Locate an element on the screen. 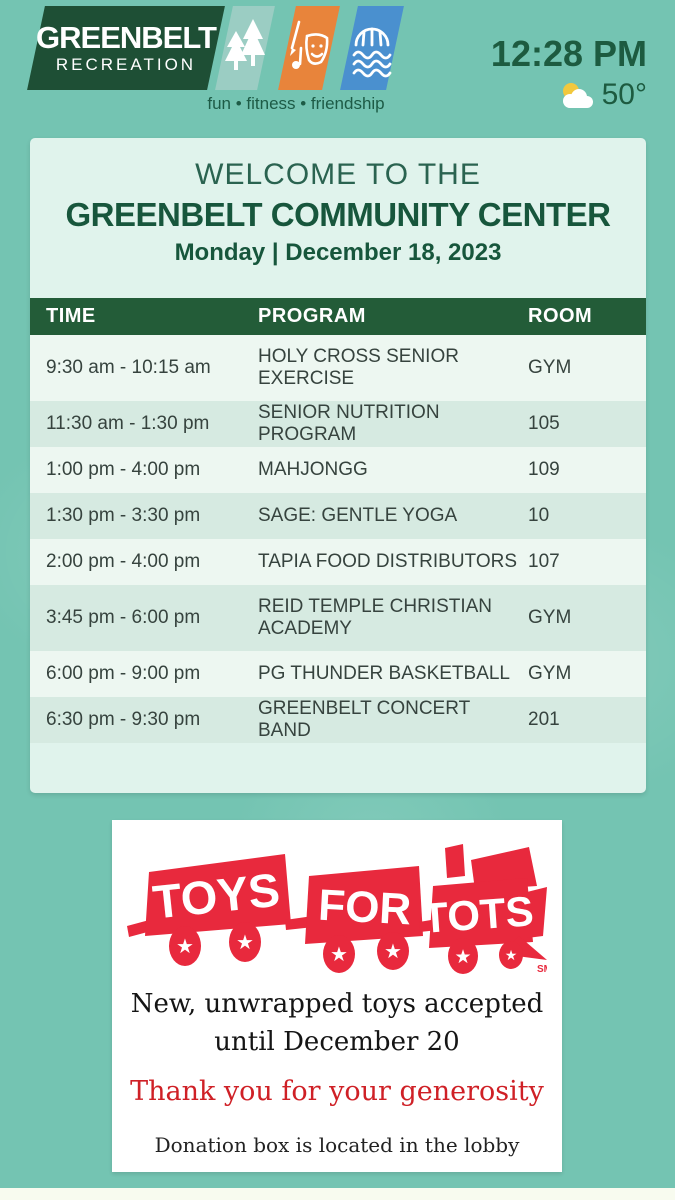 This screenshot has height=1200, width=675. time-cell: 1:00 pm - 4:00 pm is located at coordinates (123, 470).